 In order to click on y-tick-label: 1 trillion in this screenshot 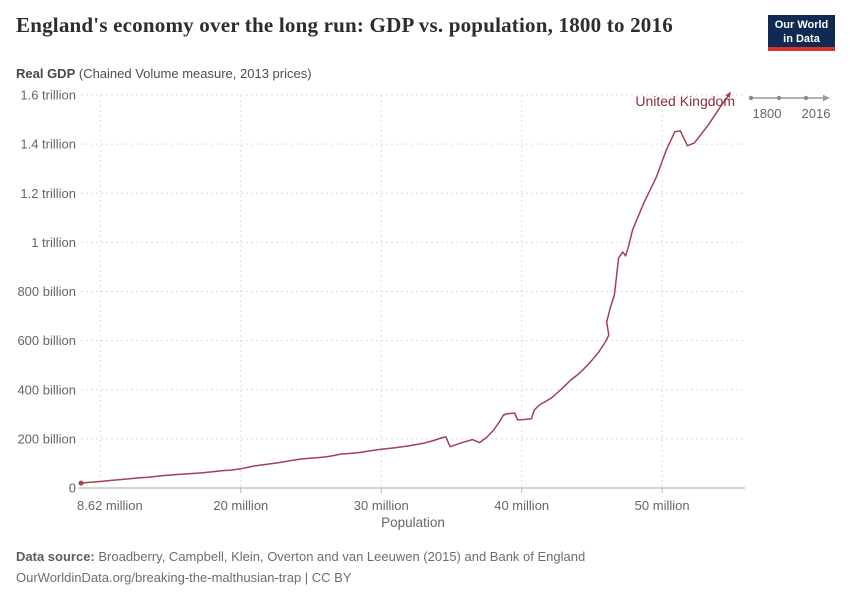, I will do `click(53, 242)`.